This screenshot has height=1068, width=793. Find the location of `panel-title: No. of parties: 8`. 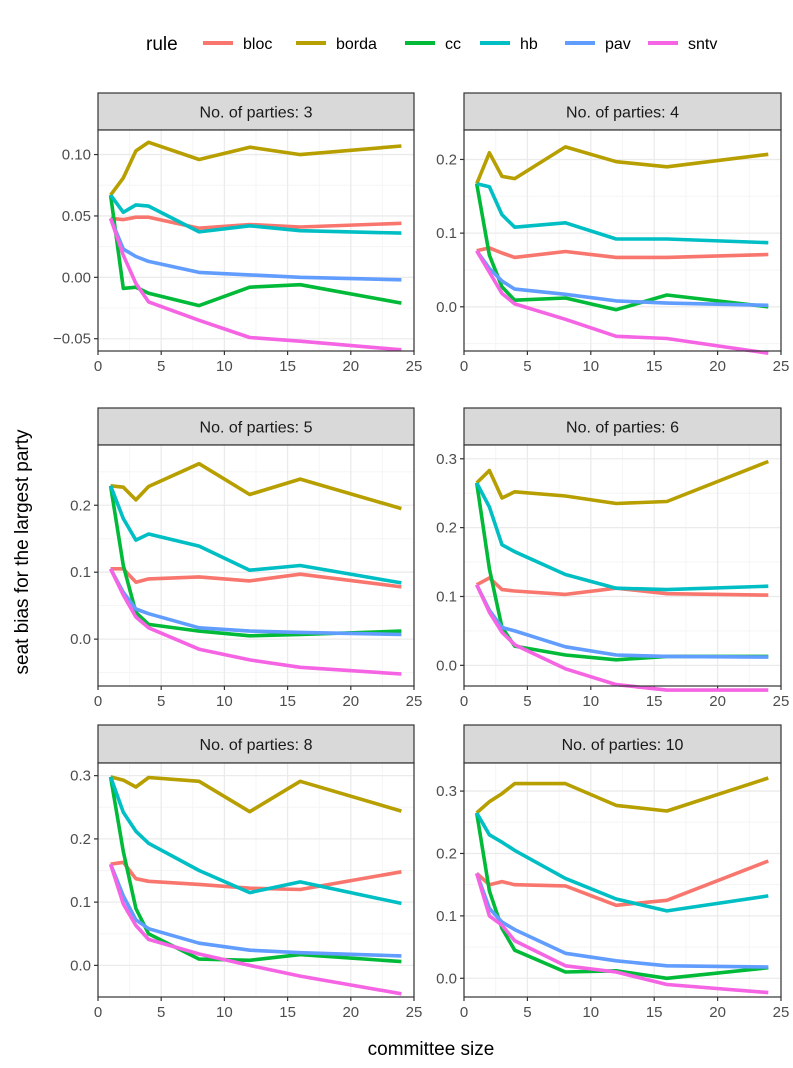

panel-title: No. of parties: 8 is located at coordinates (256, 745).